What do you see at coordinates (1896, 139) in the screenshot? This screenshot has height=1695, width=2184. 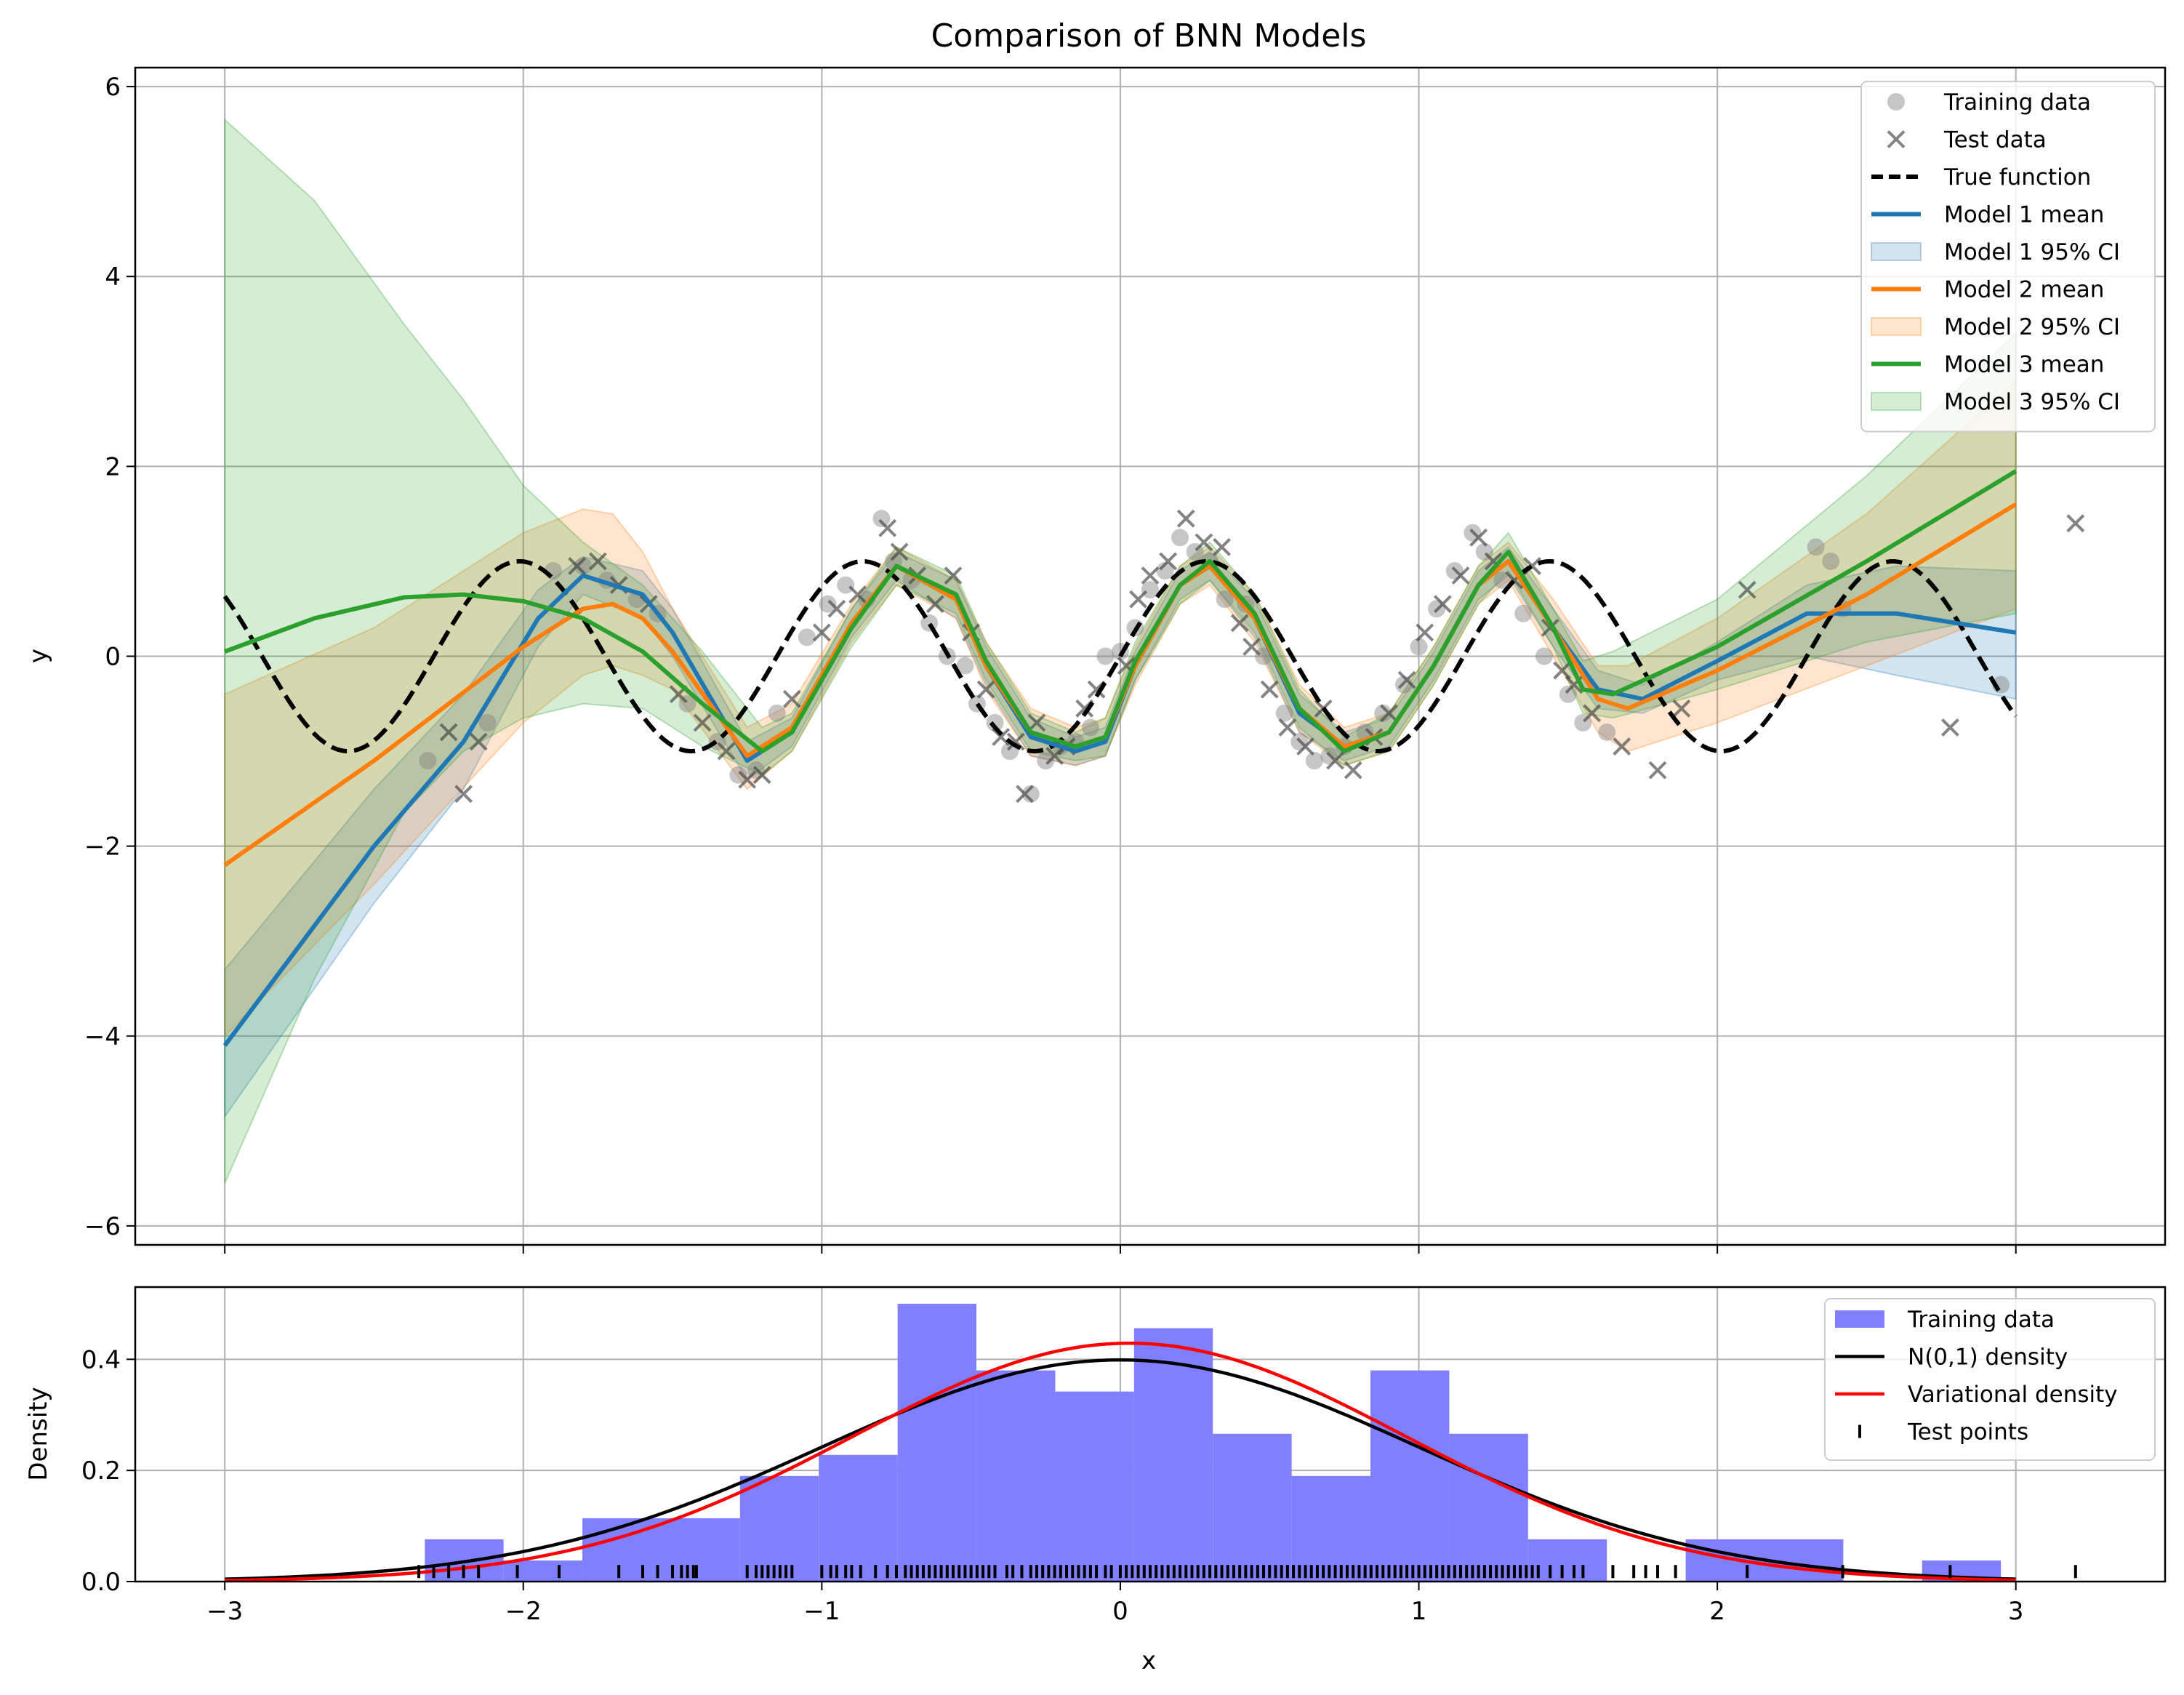 I see `legend-test-marker` at bounding box center [1896, 139].